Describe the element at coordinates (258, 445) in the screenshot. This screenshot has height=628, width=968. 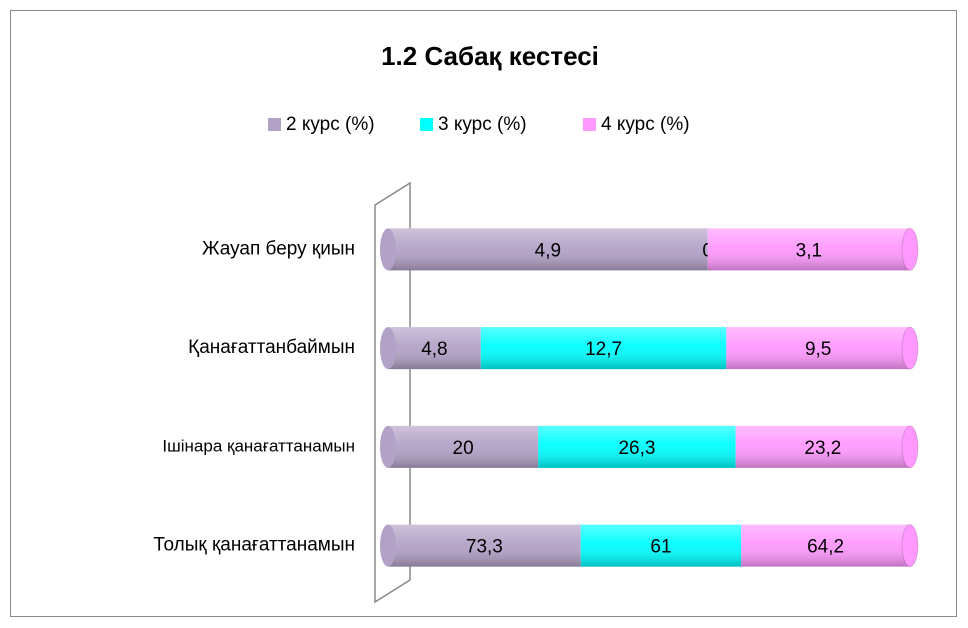
I see `category-label: Ішінара қанағаттанамын` at that location.